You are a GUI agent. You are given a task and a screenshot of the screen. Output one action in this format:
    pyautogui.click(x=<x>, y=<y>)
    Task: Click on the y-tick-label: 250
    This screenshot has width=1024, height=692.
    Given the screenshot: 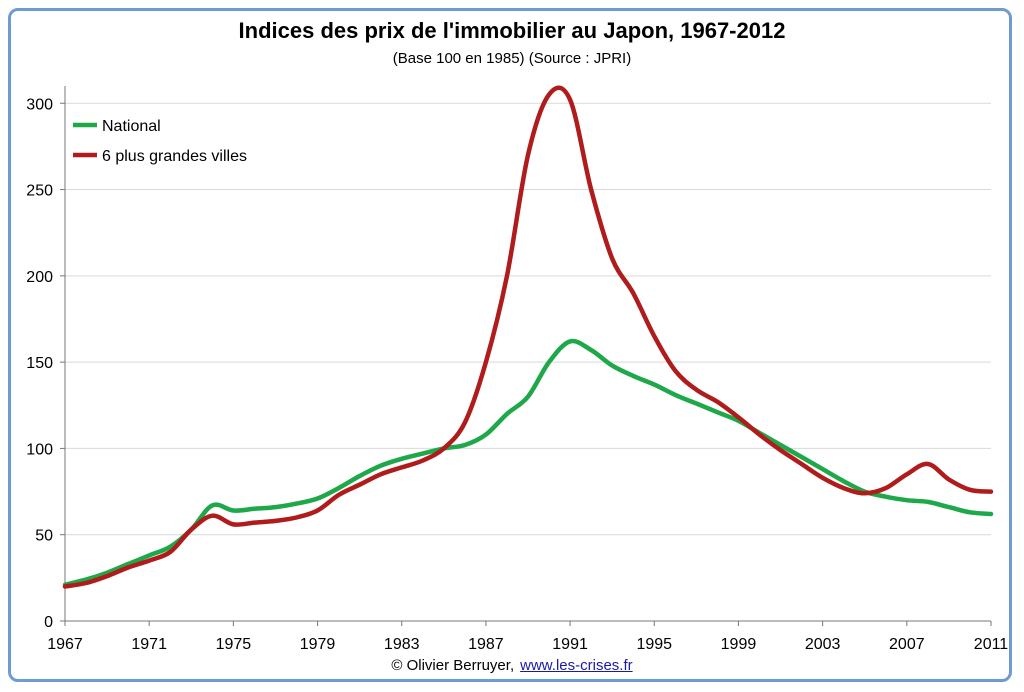 What is the action you would take?
    pyautogui.click(x=39, y=191)
    